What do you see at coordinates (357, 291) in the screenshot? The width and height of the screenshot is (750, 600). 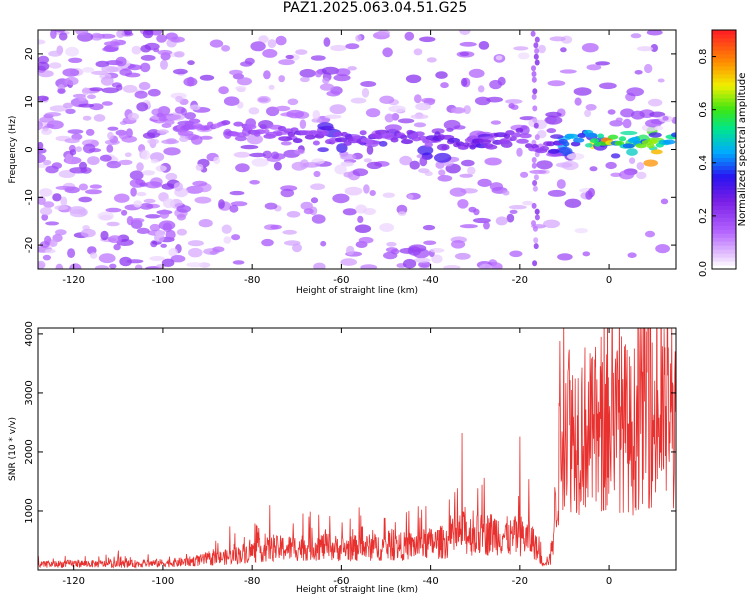 I see `heatmap-x-axis-label: Height of straight line (km)` at bounding box center [357, 291].